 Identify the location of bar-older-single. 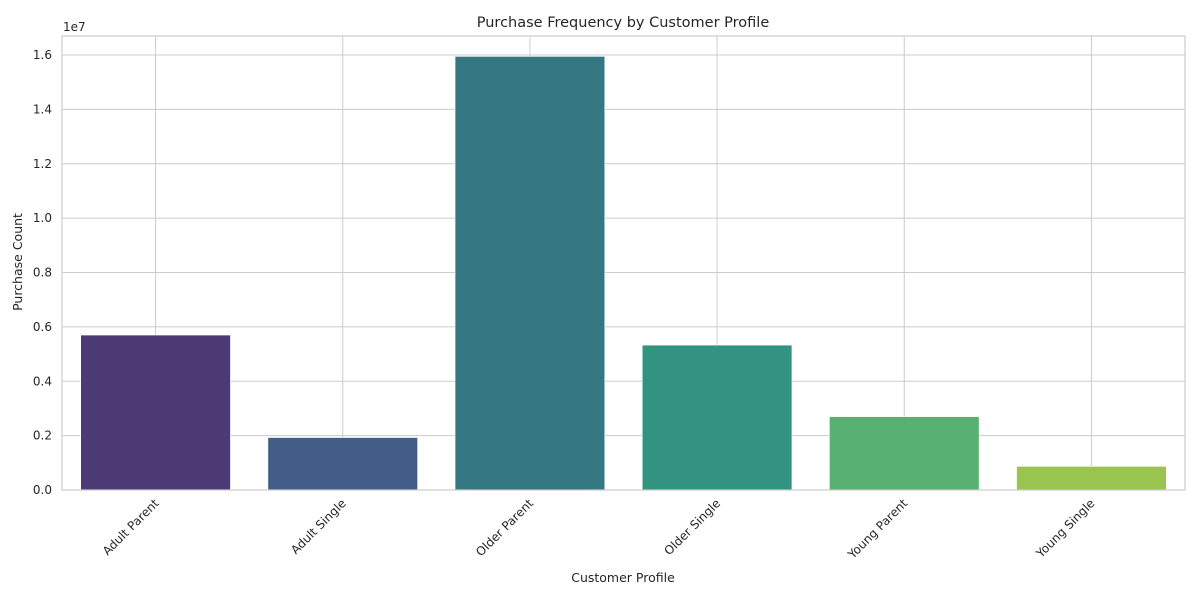
(717, 417).